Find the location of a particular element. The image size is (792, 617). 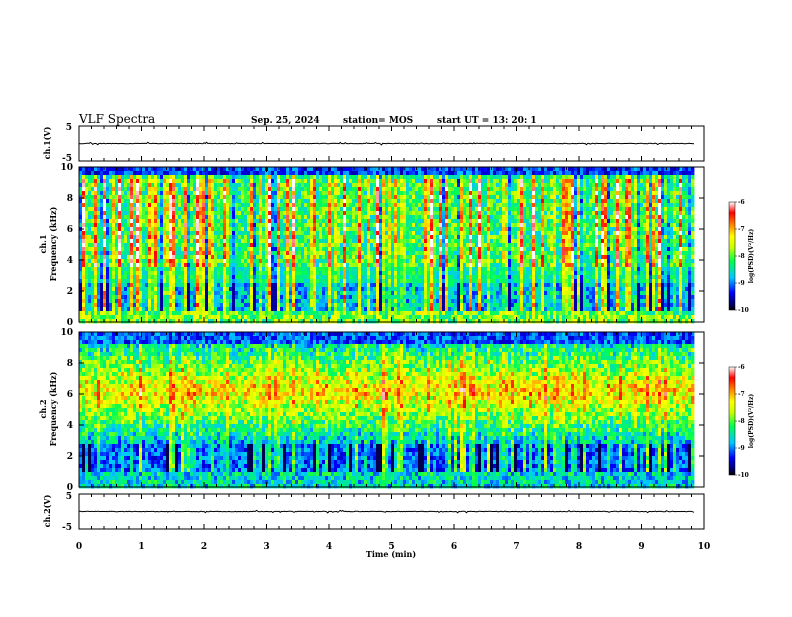

ch2-spectrogram-ylabel-line2: Frequency (kHz) is located at coordinates (53, 408).